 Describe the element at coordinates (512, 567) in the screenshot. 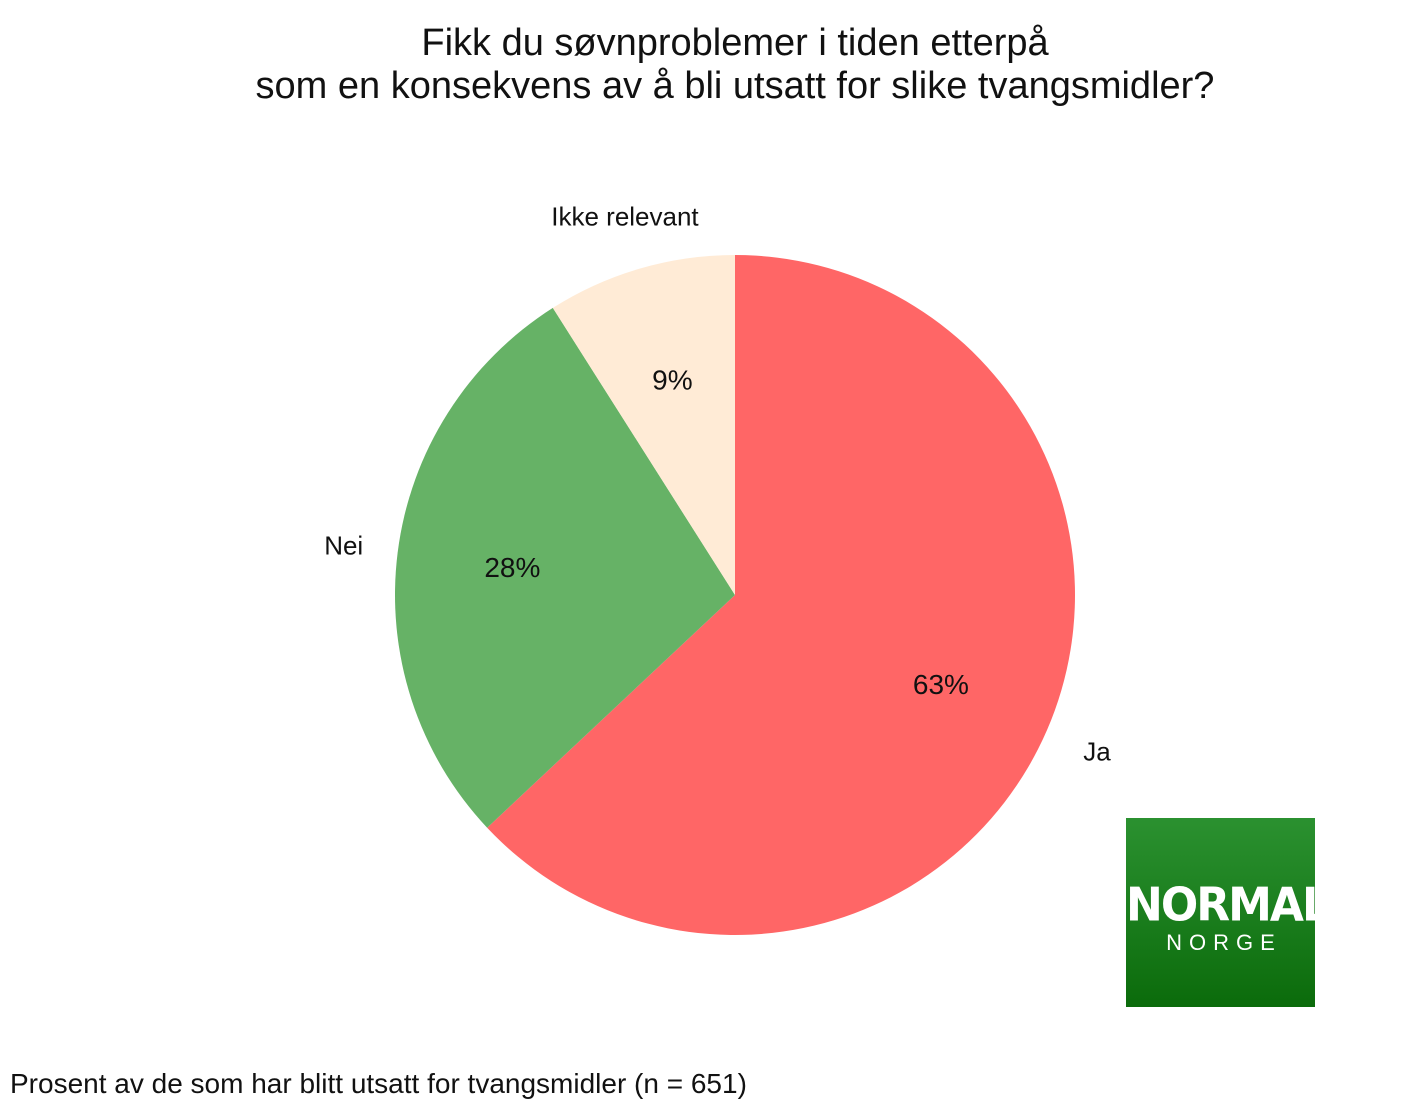

I see `value-label-nei: 28%` at that location.